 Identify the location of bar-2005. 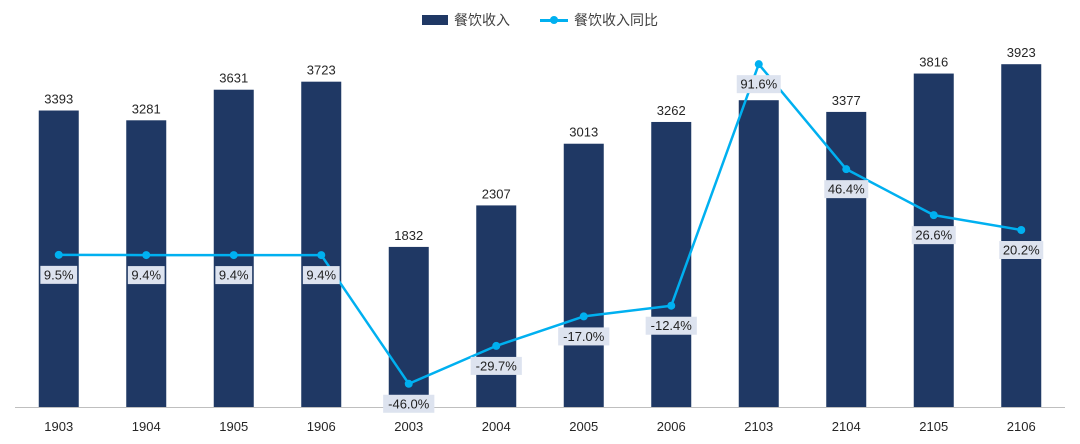
(583, 275).